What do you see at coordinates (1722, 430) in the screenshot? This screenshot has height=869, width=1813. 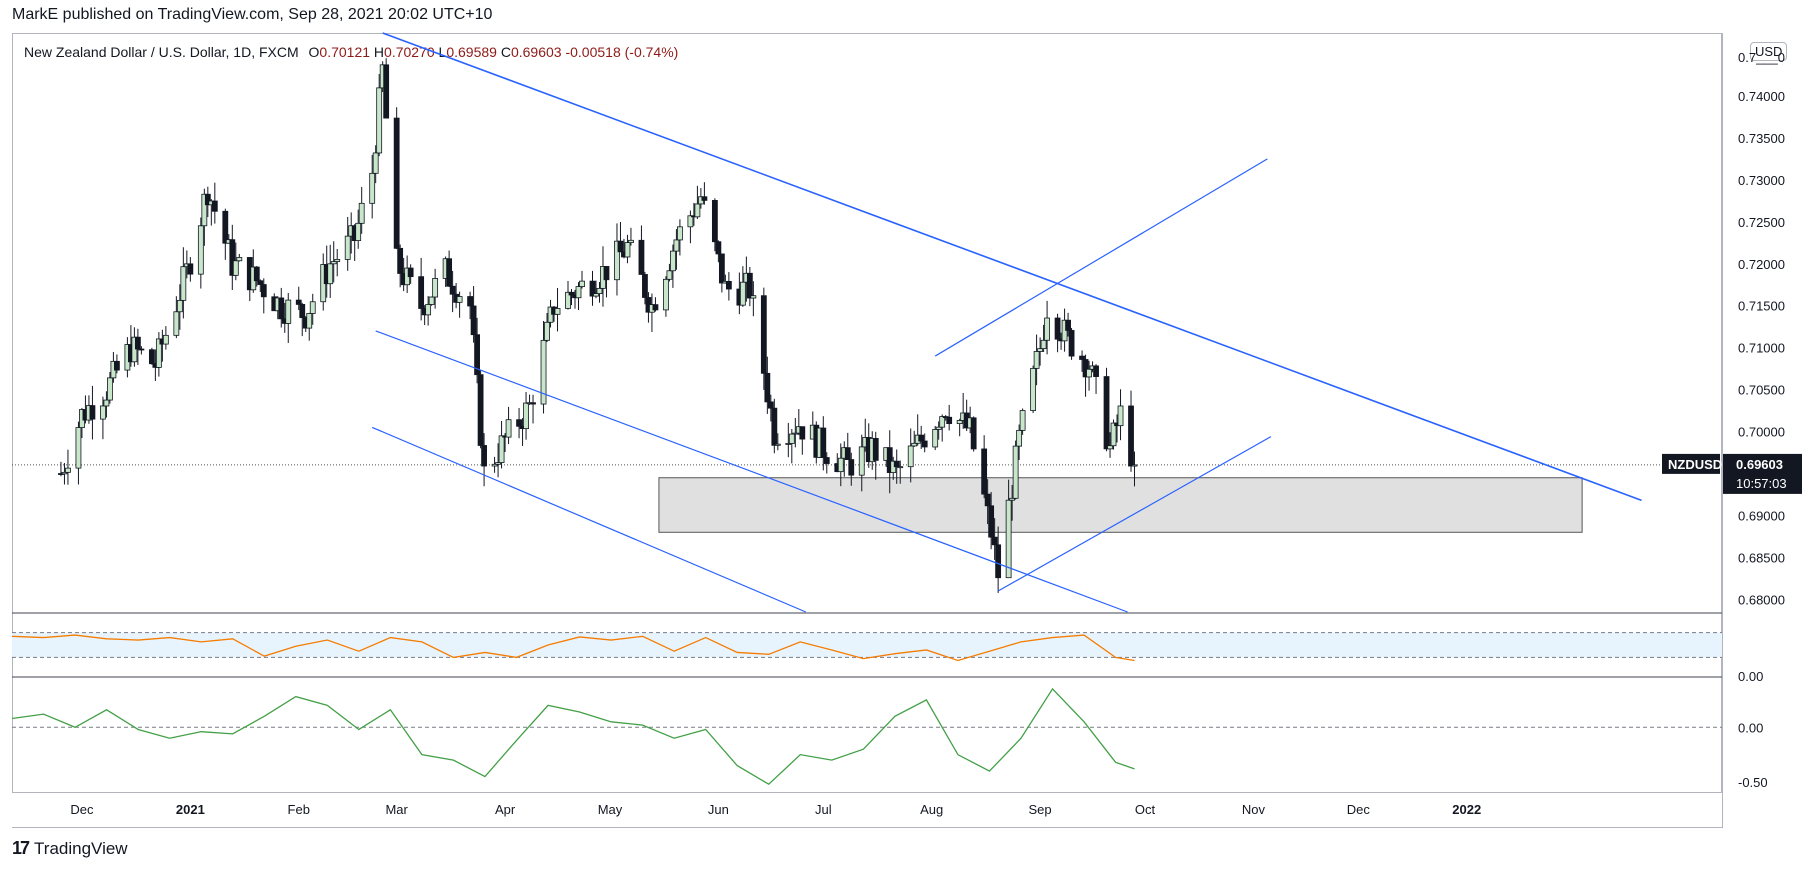 I see `price-scale-border` at bounding box center [1722, 430].